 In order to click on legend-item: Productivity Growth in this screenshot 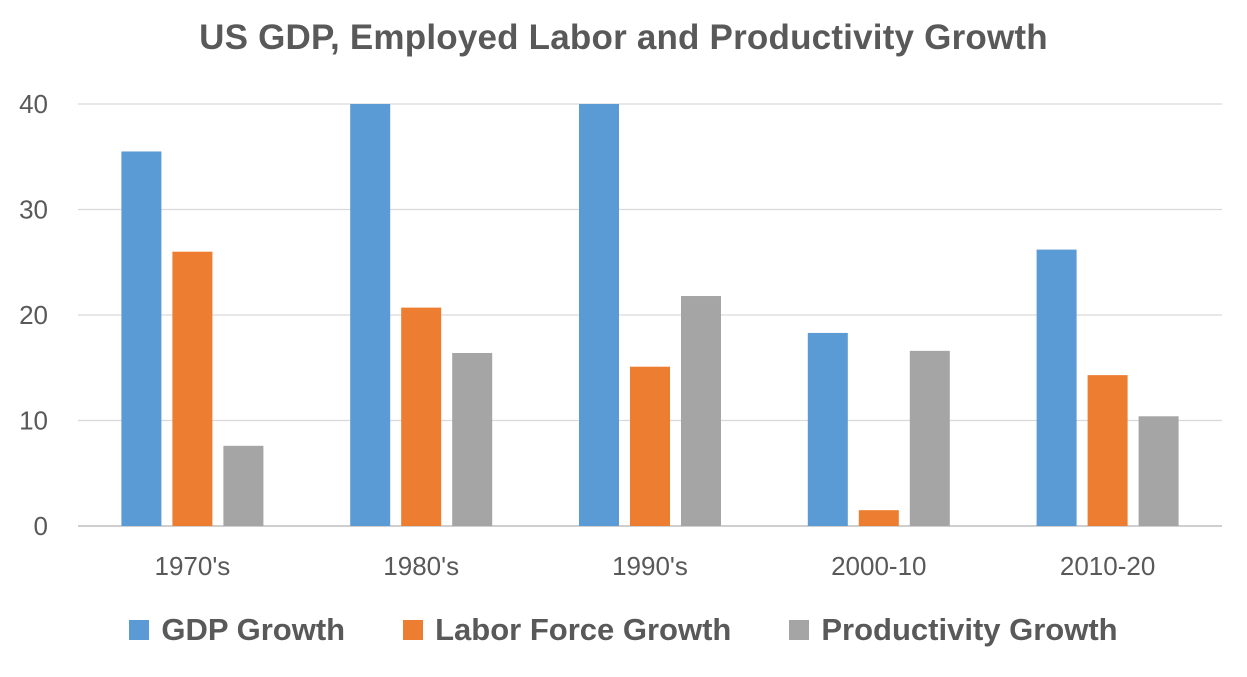, I will do `click(953, 630)`.